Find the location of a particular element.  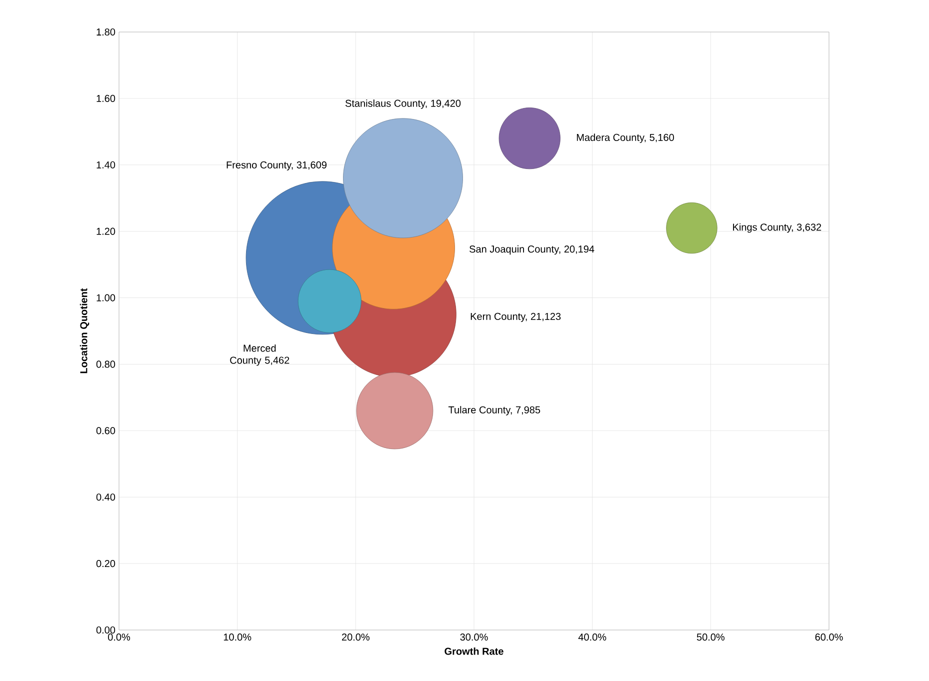

annotation: Stanislaus County, 19,420 is located at coordinates (403, 104).